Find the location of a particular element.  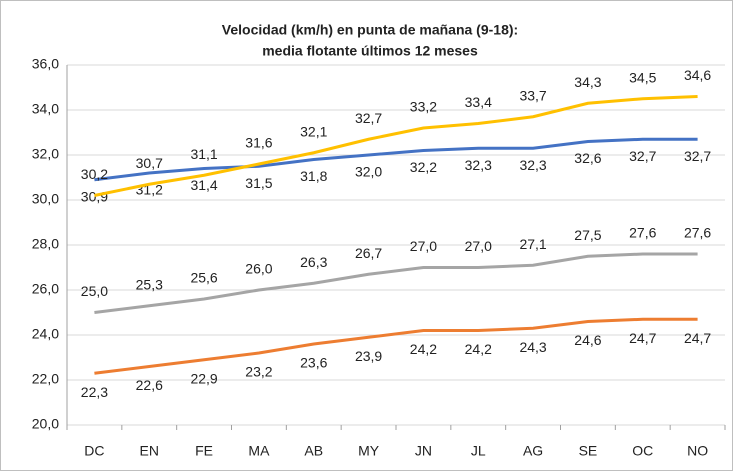

data-label: 22,6 is located at coordinates (149, 385).